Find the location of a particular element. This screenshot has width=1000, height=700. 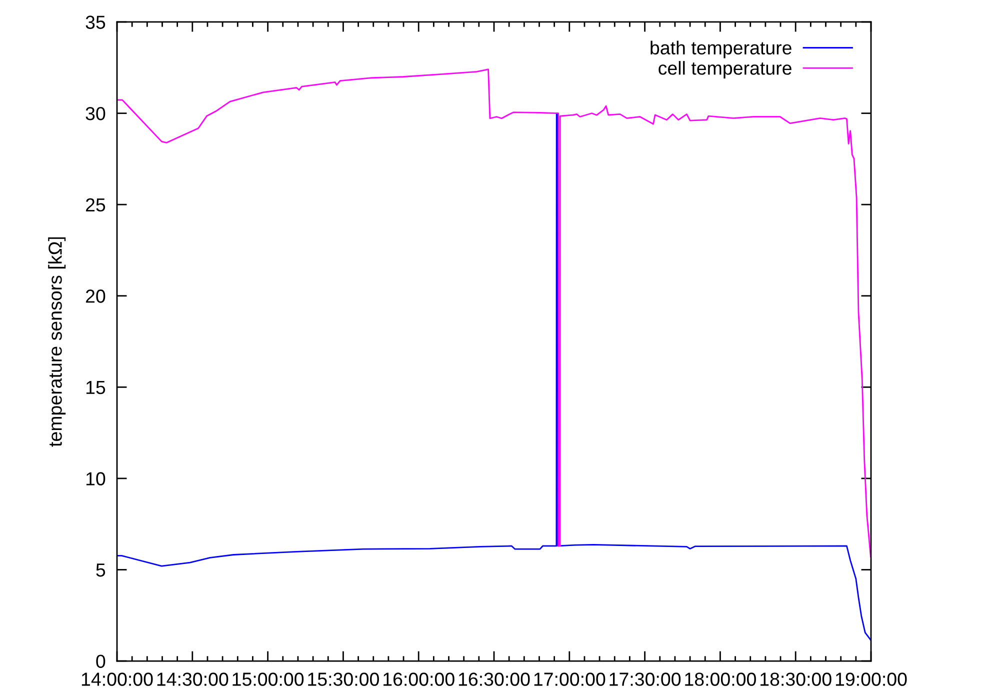

legend-label: bath temperature is located at coordinates (721, 49).